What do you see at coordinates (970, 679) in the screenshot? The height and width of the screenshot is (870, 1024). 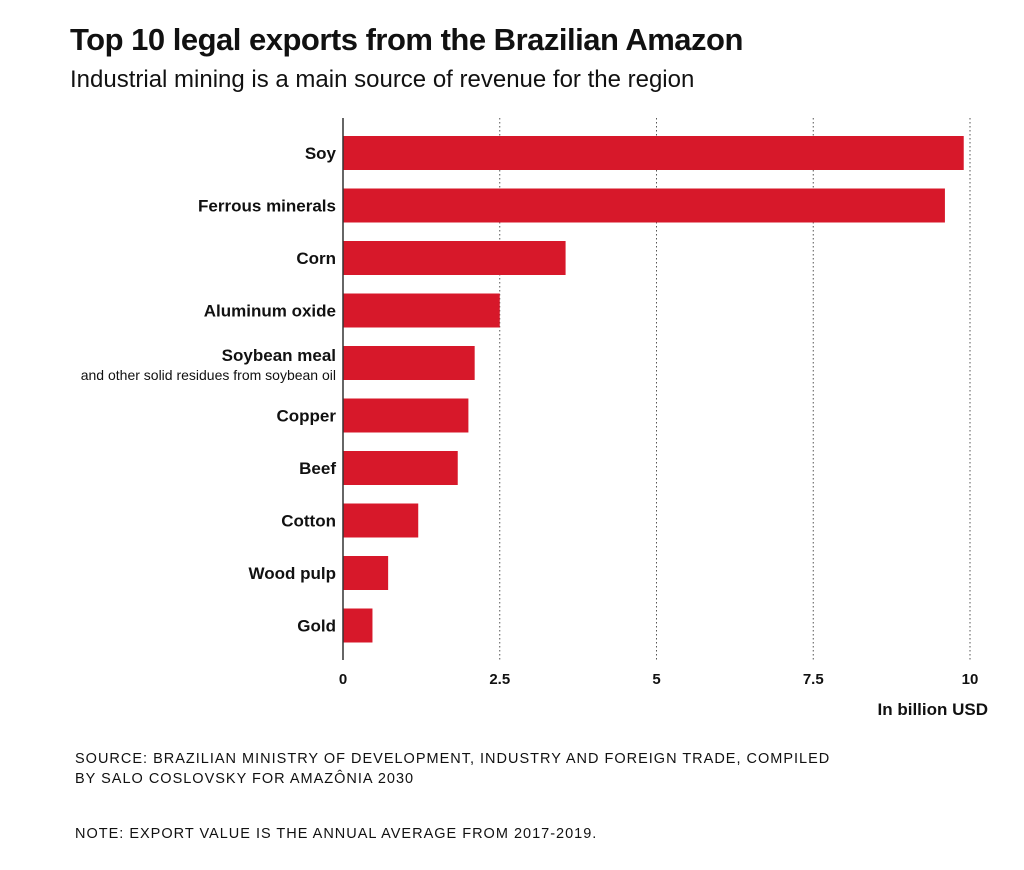 I see `x-tick-label: 10` at bounding box center [970, 679].